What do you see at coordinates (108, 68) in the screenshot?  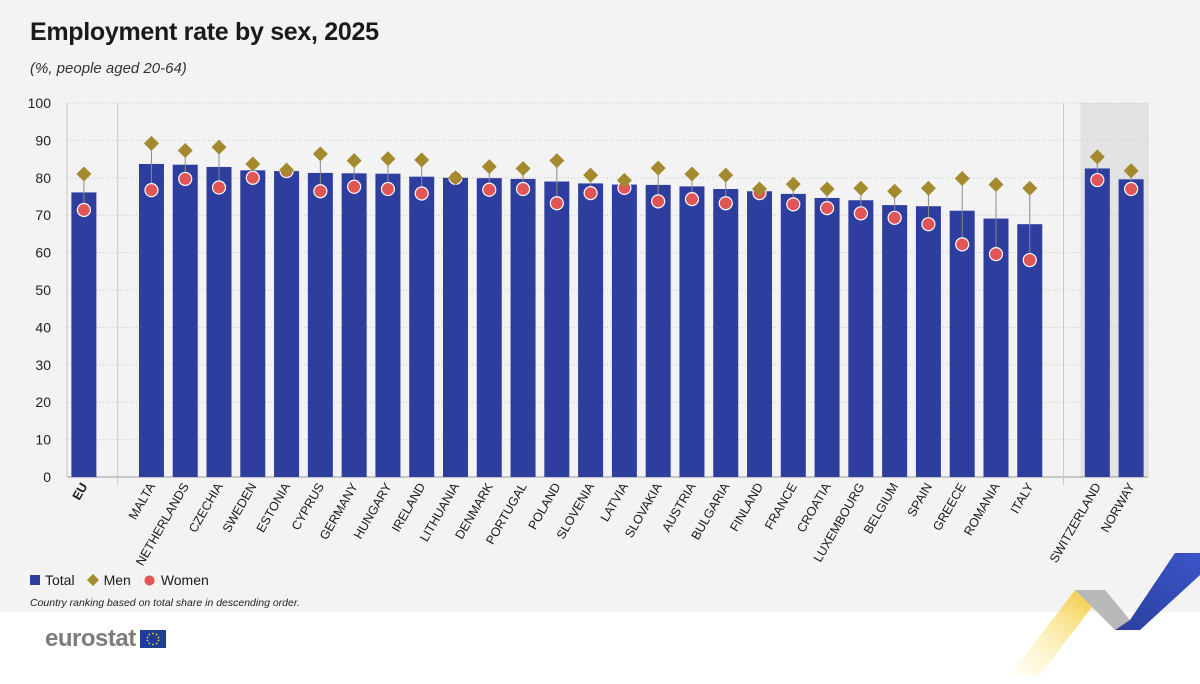 I see `chart-subtitle: (%, people aged 20-64)` at bounding box center [108, 68].